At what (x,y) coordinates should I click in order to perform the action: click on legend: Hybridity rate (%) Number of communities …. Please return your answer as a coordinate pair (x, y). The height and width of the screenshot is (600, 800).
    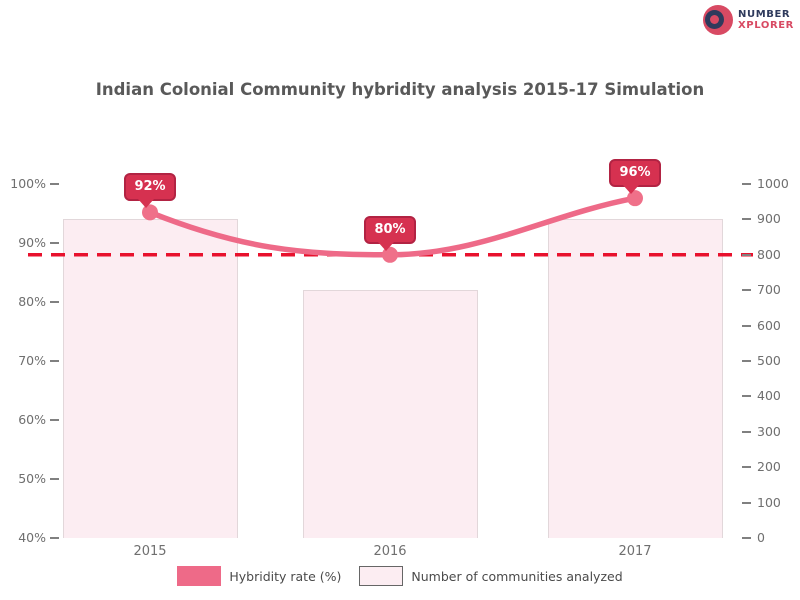
    Looking at the image, I should click on (400, 576).